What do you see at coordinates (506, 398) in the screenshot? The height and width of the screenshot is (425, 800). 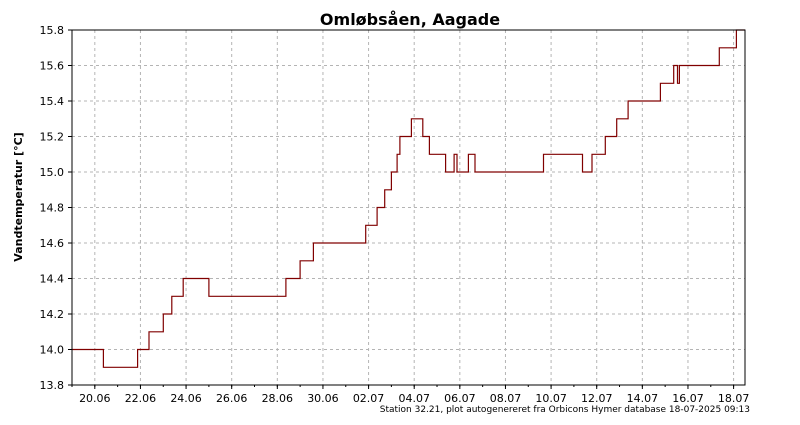 I see `x-tick-label: 08.07` at bounding box center [506, 398].